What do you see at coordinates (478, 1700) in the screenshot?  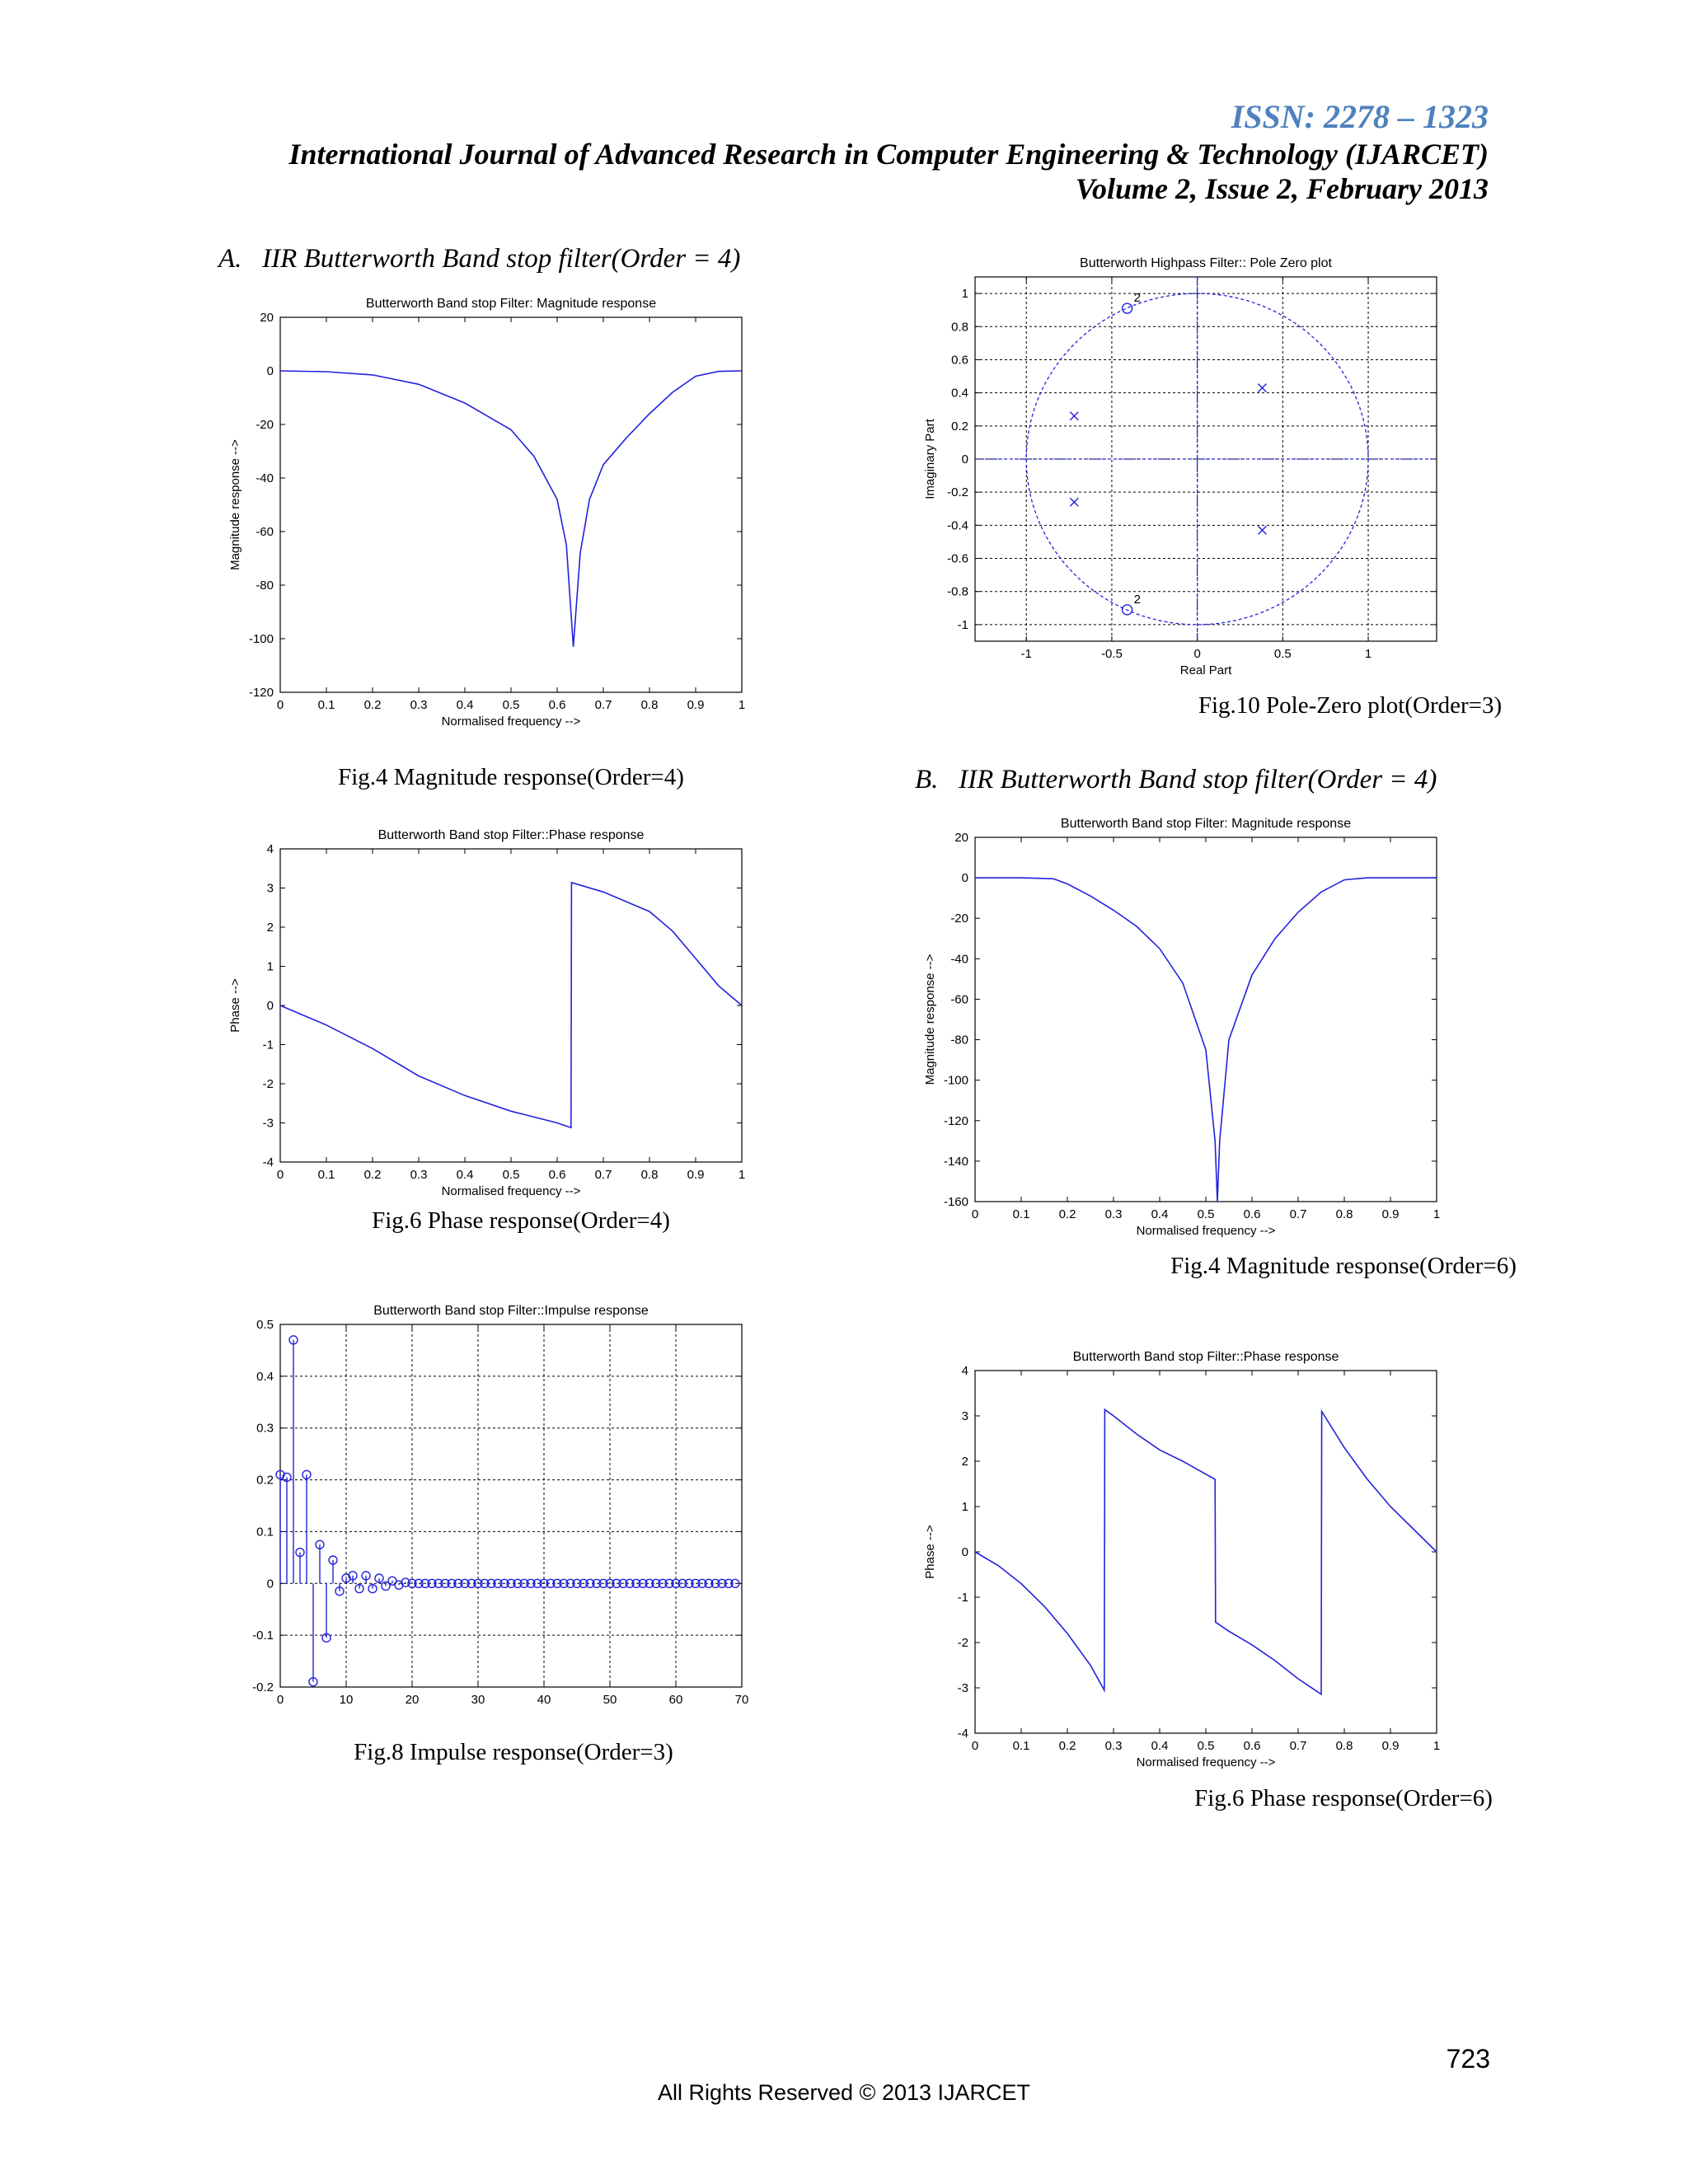 I see `x-tick-label: 30` at bounding box center [478, 1700].